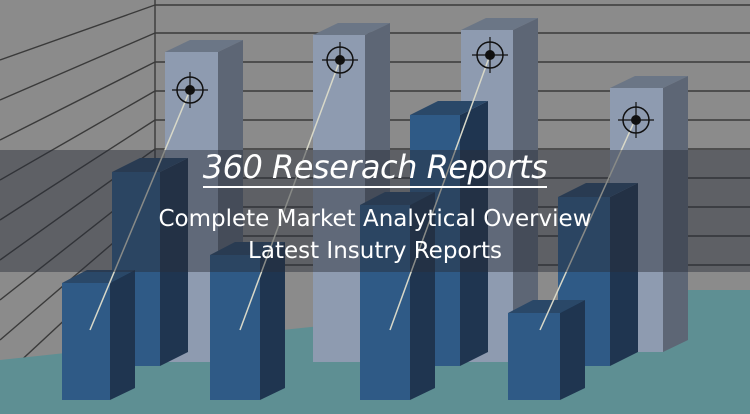 This screenshot has height=414, width=750. I want to click on banner-title-text: 360 Reserach Reports, so click(375, 168).